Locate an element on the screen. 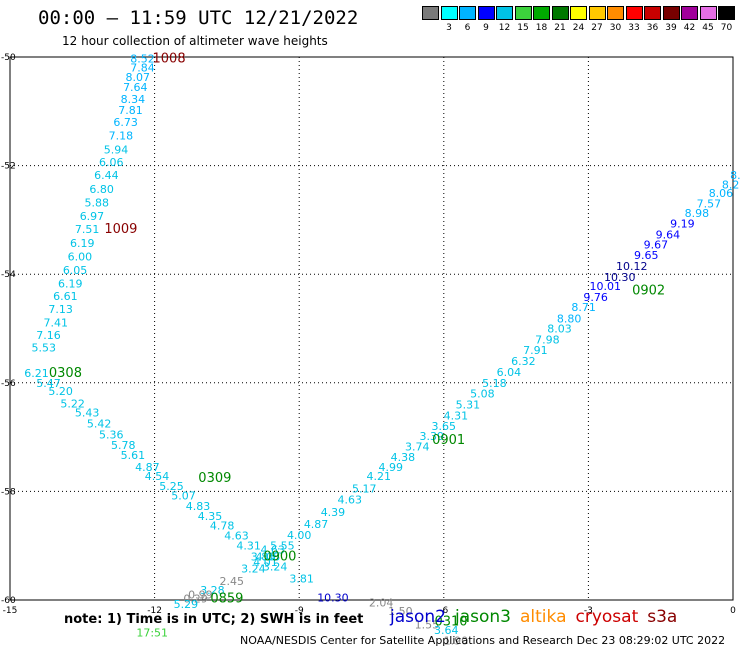 The height and width of the screenshot is (650, 740). x-tick-label: -3 is located at coordinates (588, 611).